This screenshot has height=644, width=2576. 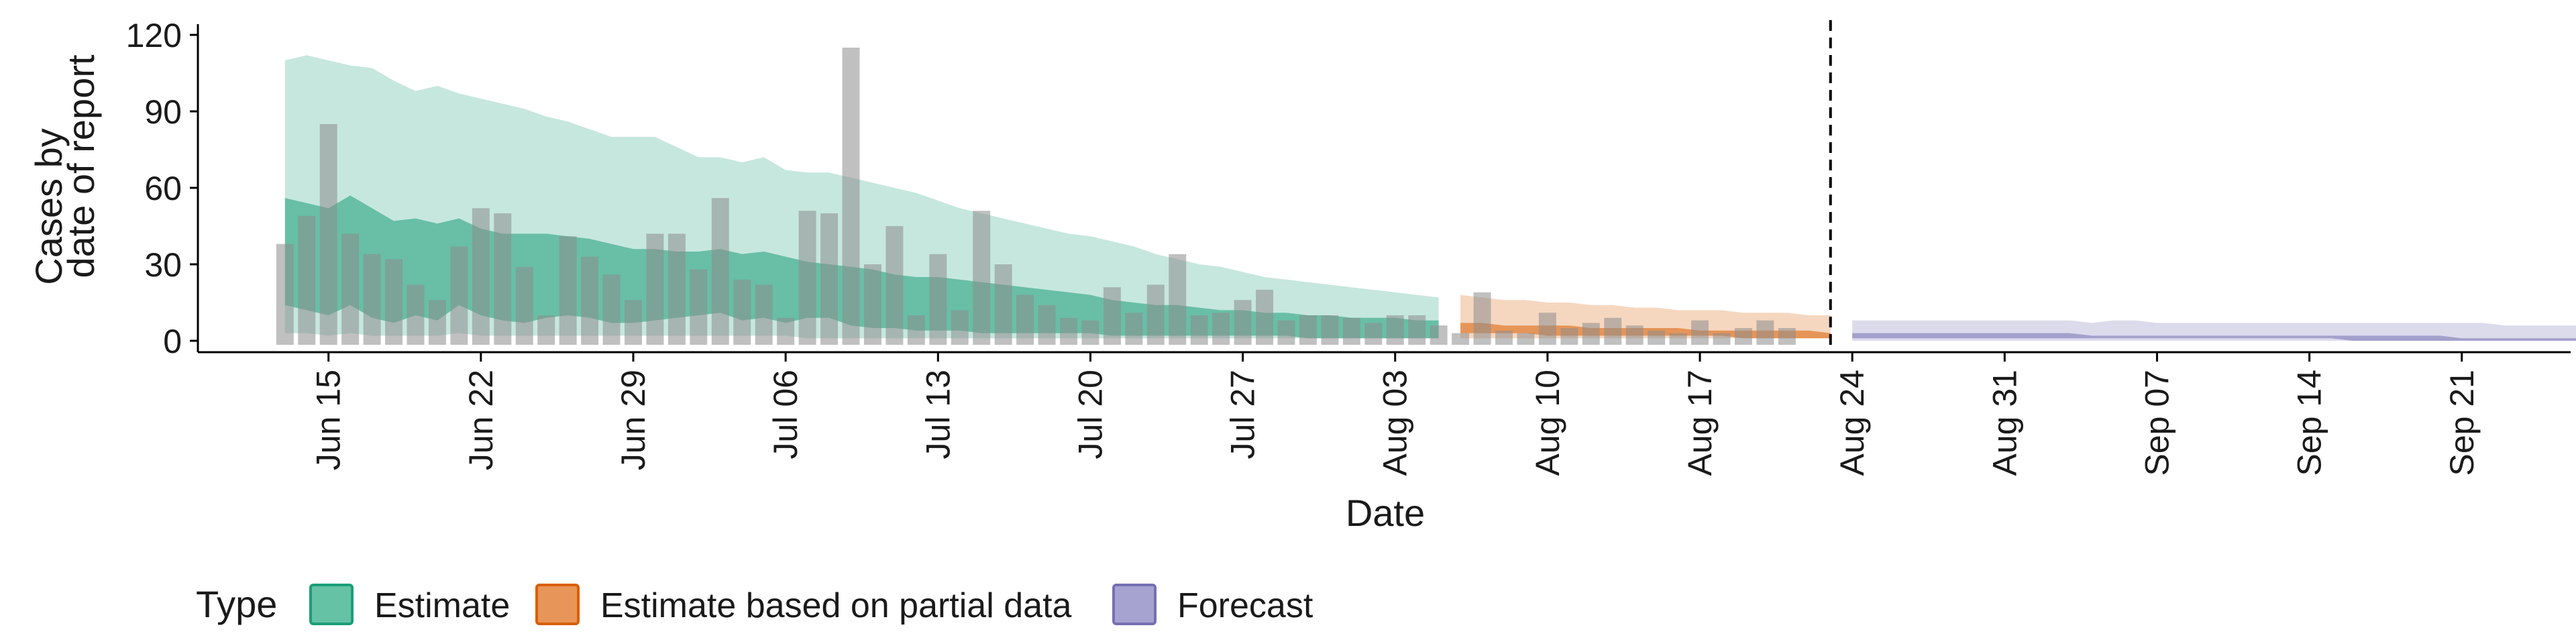 What do you see at coordinates (81, 166) in the screenshot?
I see `y-axis-title-line2: date of report` at bounding box center [81, 166].